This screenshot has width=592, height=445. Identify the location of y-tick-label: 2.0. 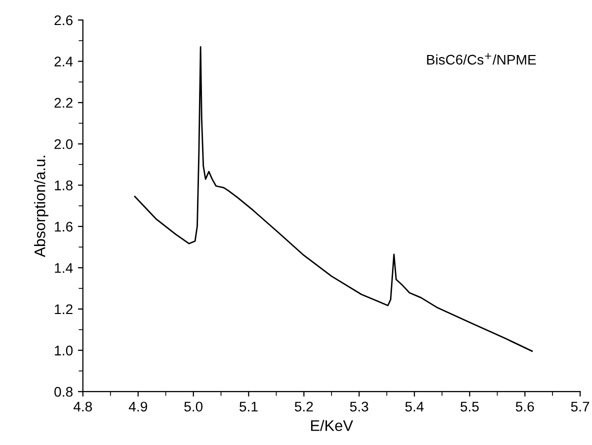
(63, 144).